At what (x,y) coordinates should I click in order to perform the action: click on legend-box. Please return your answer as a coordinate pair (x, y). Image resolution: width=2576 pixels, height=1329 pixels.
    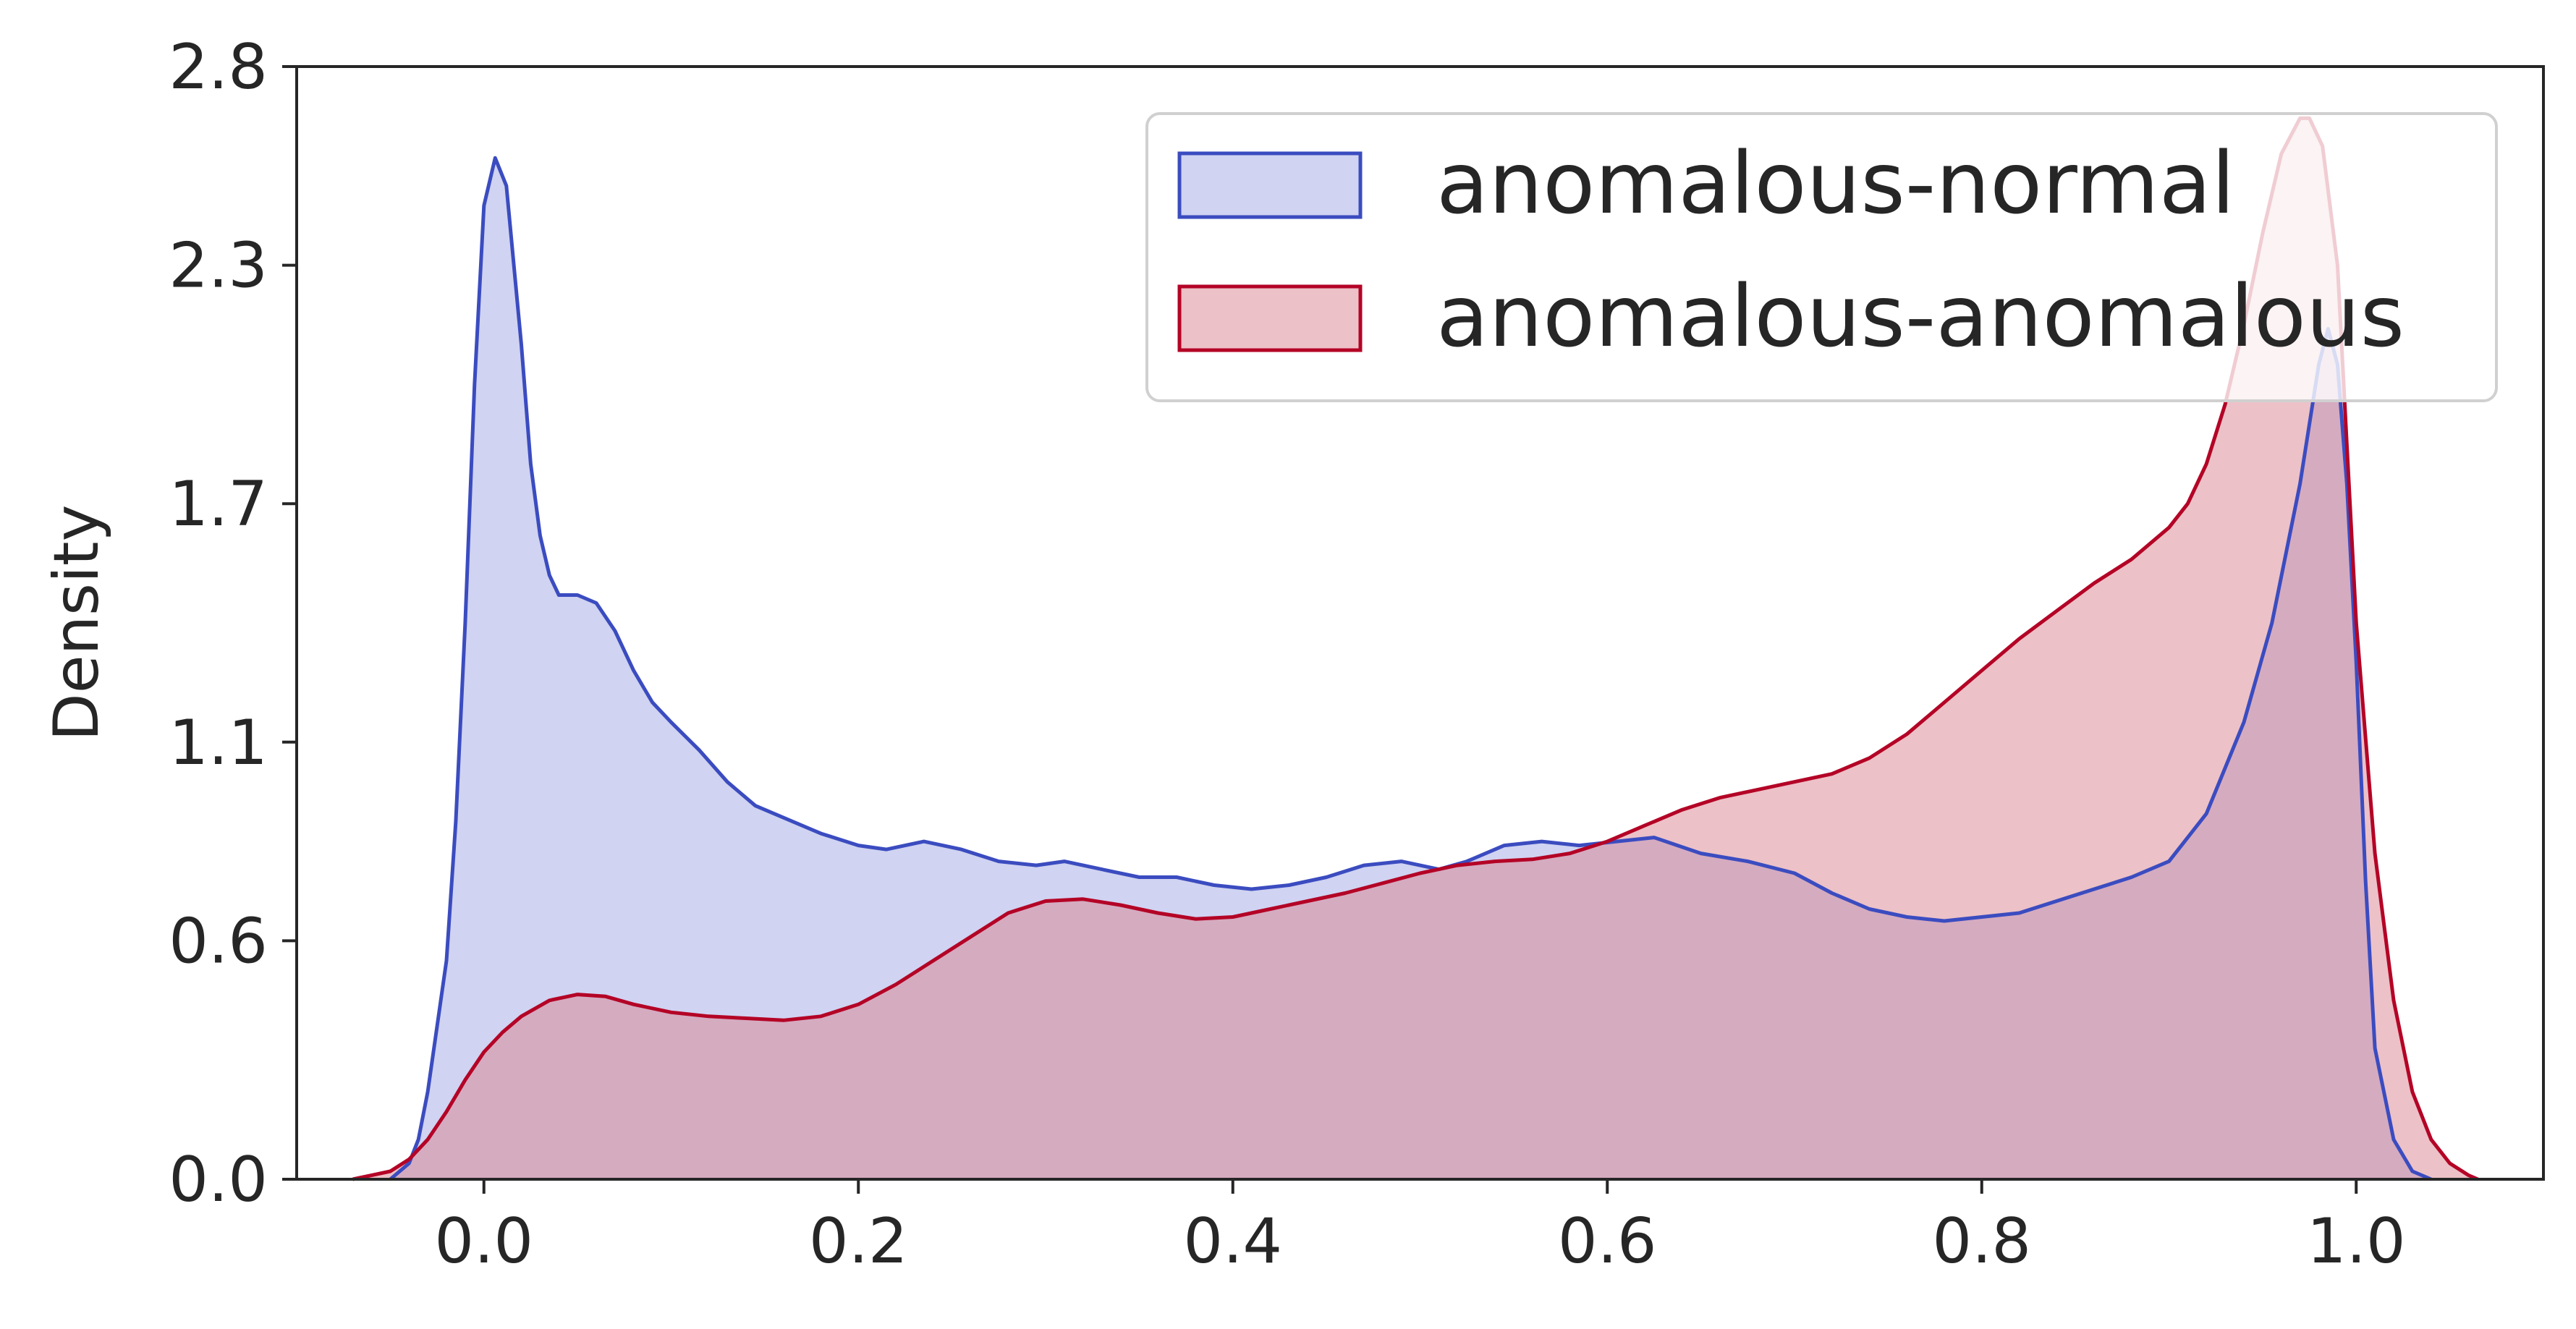
    Looking at the image, I should click on (1821, 257).